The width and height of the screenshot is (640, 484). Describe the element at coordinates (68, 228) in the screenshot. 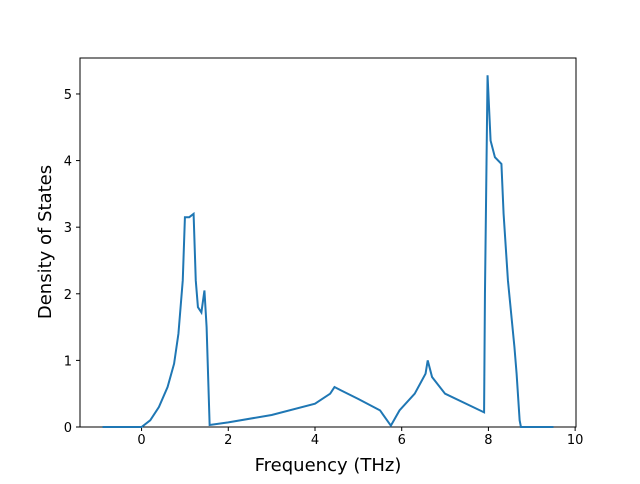

I see `y-tick-label: 3` at that location.